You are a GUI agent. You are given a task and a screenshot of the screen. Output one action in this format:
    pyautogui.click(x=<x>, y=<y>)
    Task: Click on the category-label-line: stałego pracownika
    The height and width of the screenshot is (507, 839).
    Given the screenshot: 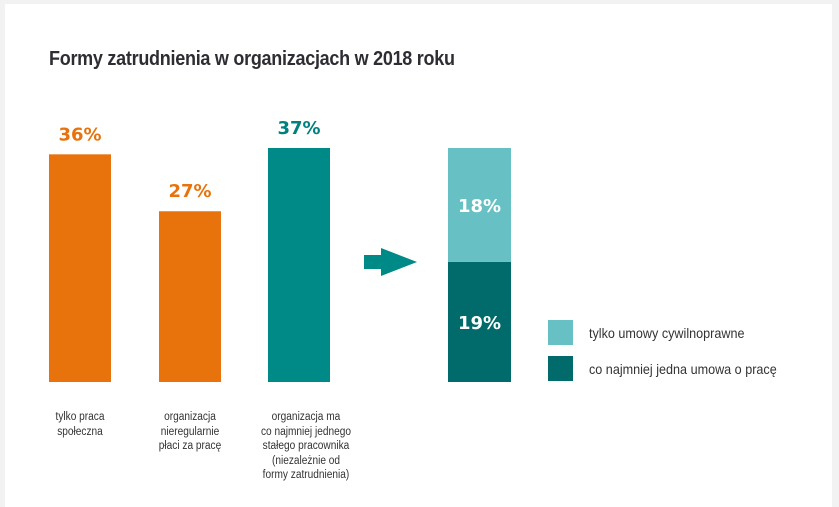 What is the action you would take?
    pyautogui.click(x=306, y=446)
    